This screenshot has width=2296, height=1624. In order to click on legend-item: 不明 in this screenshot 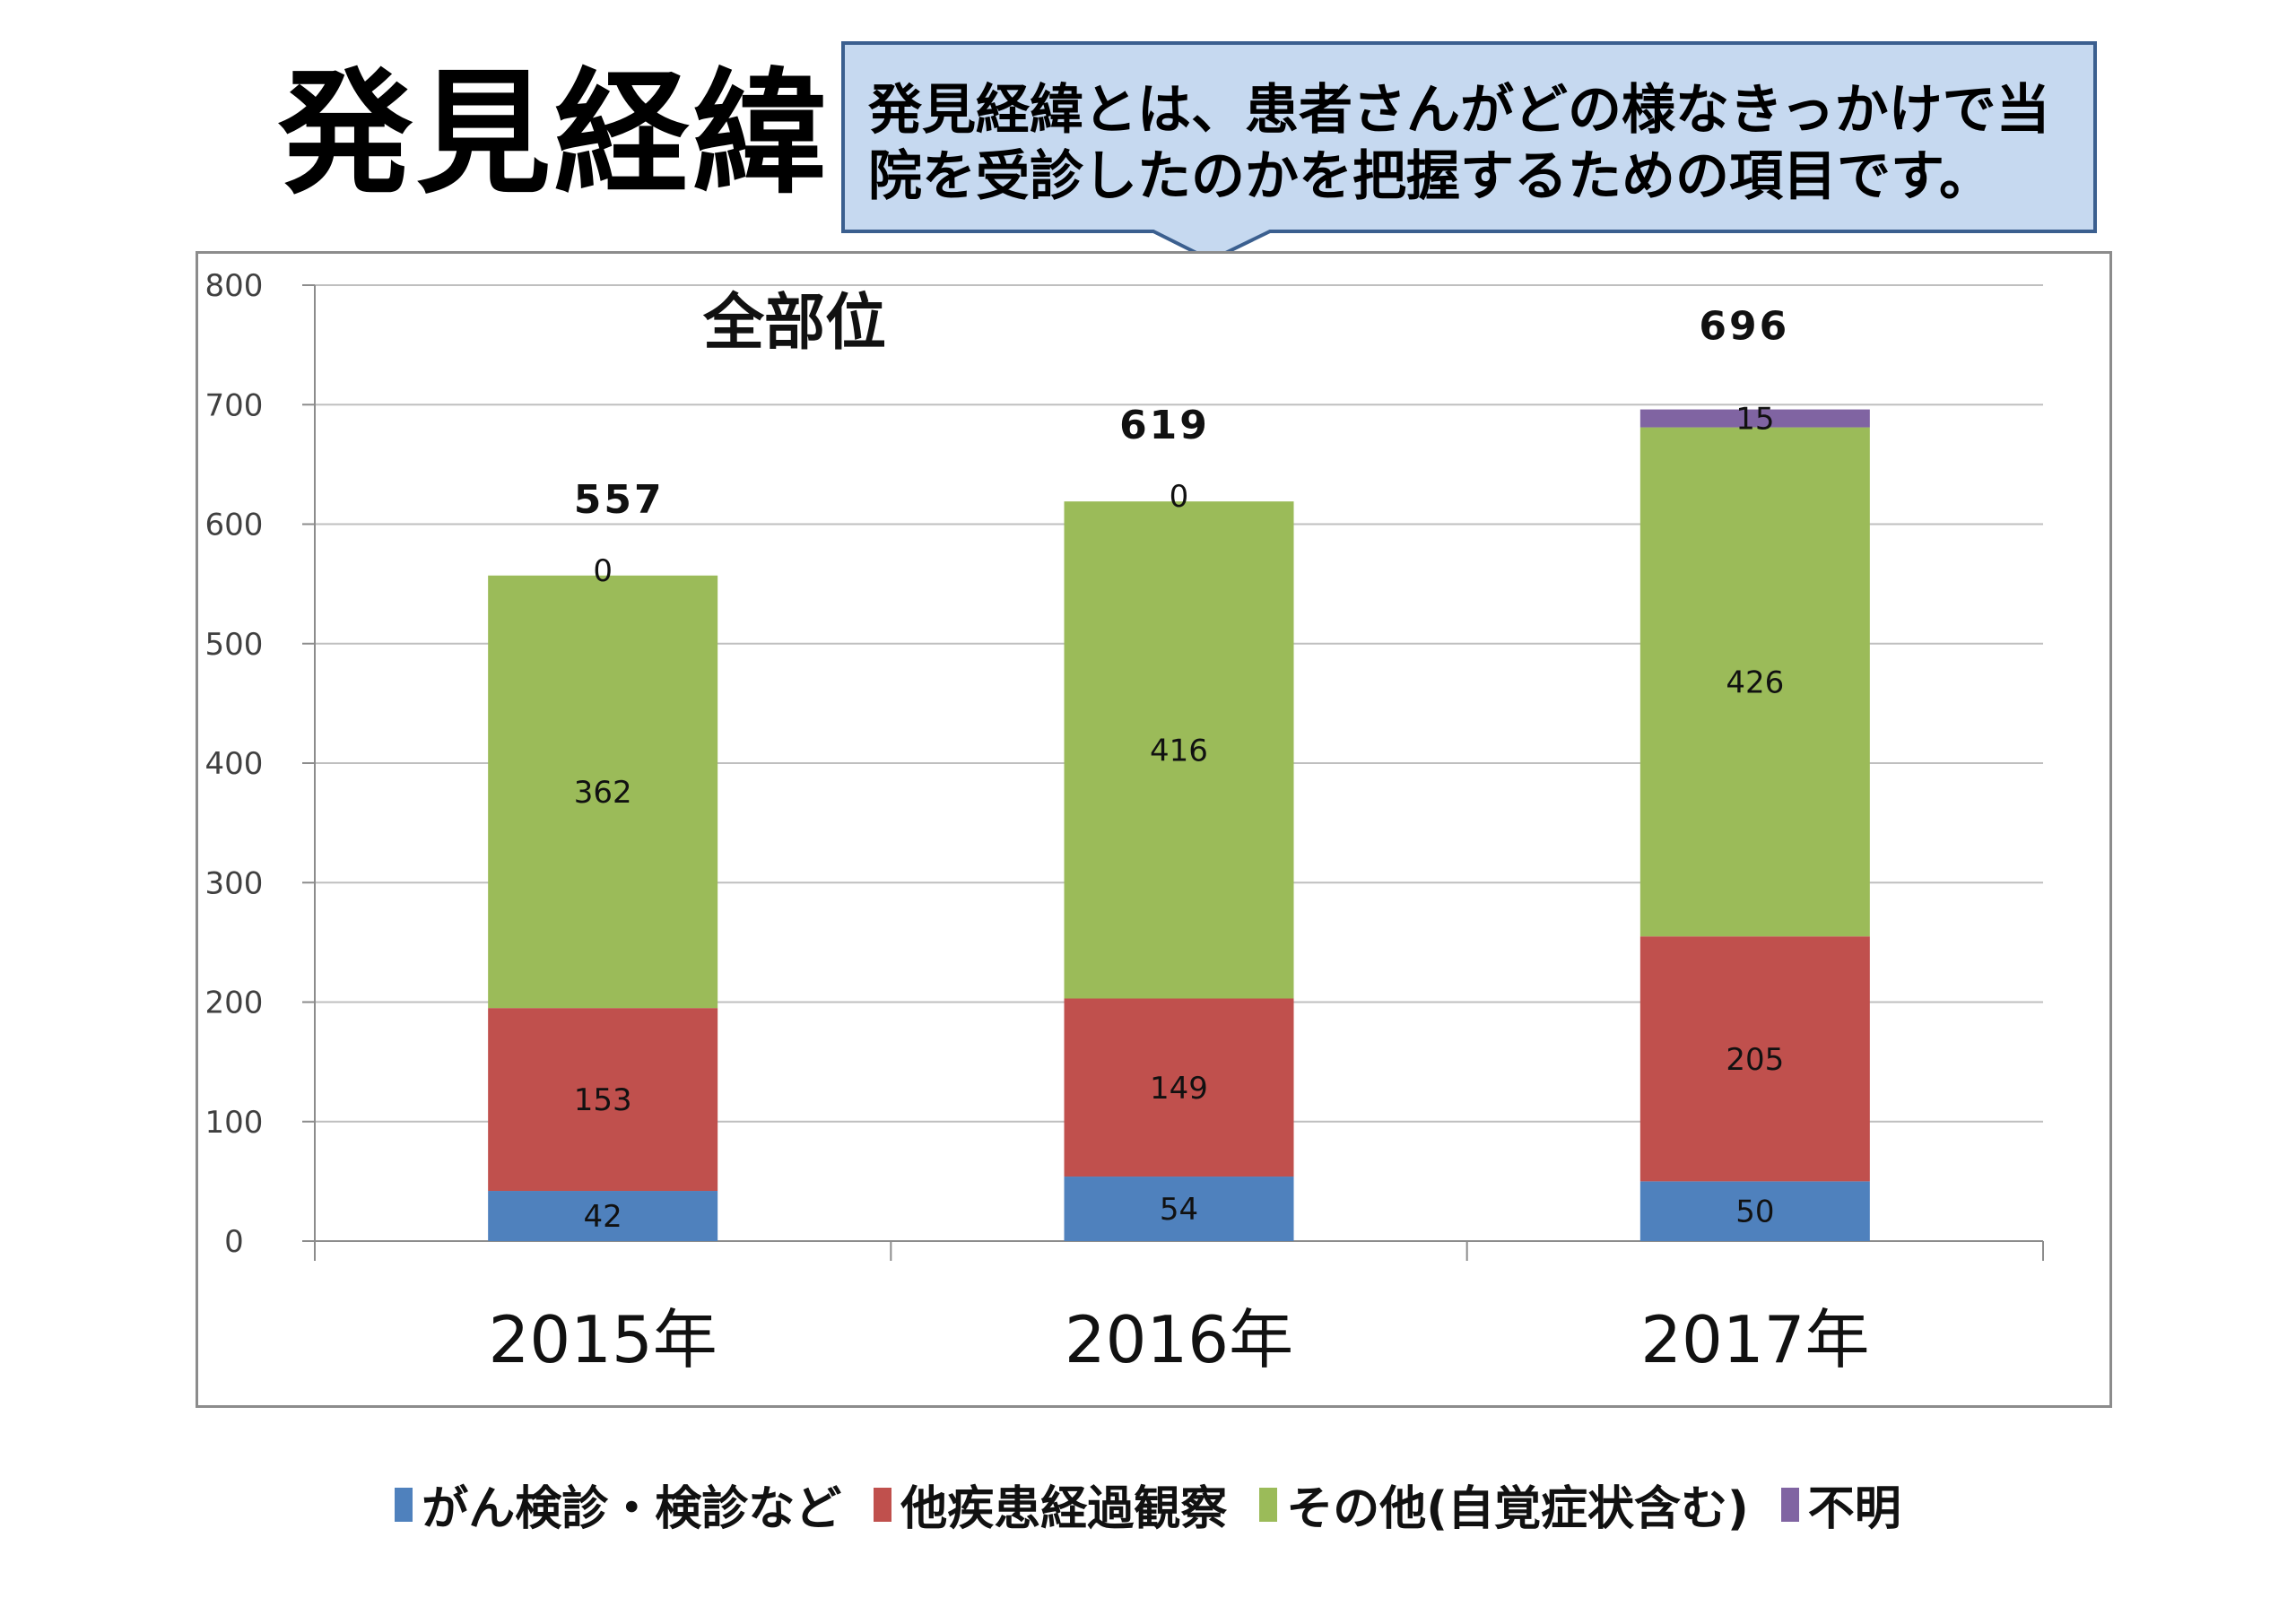, I will do `click(1840, 1504)`.